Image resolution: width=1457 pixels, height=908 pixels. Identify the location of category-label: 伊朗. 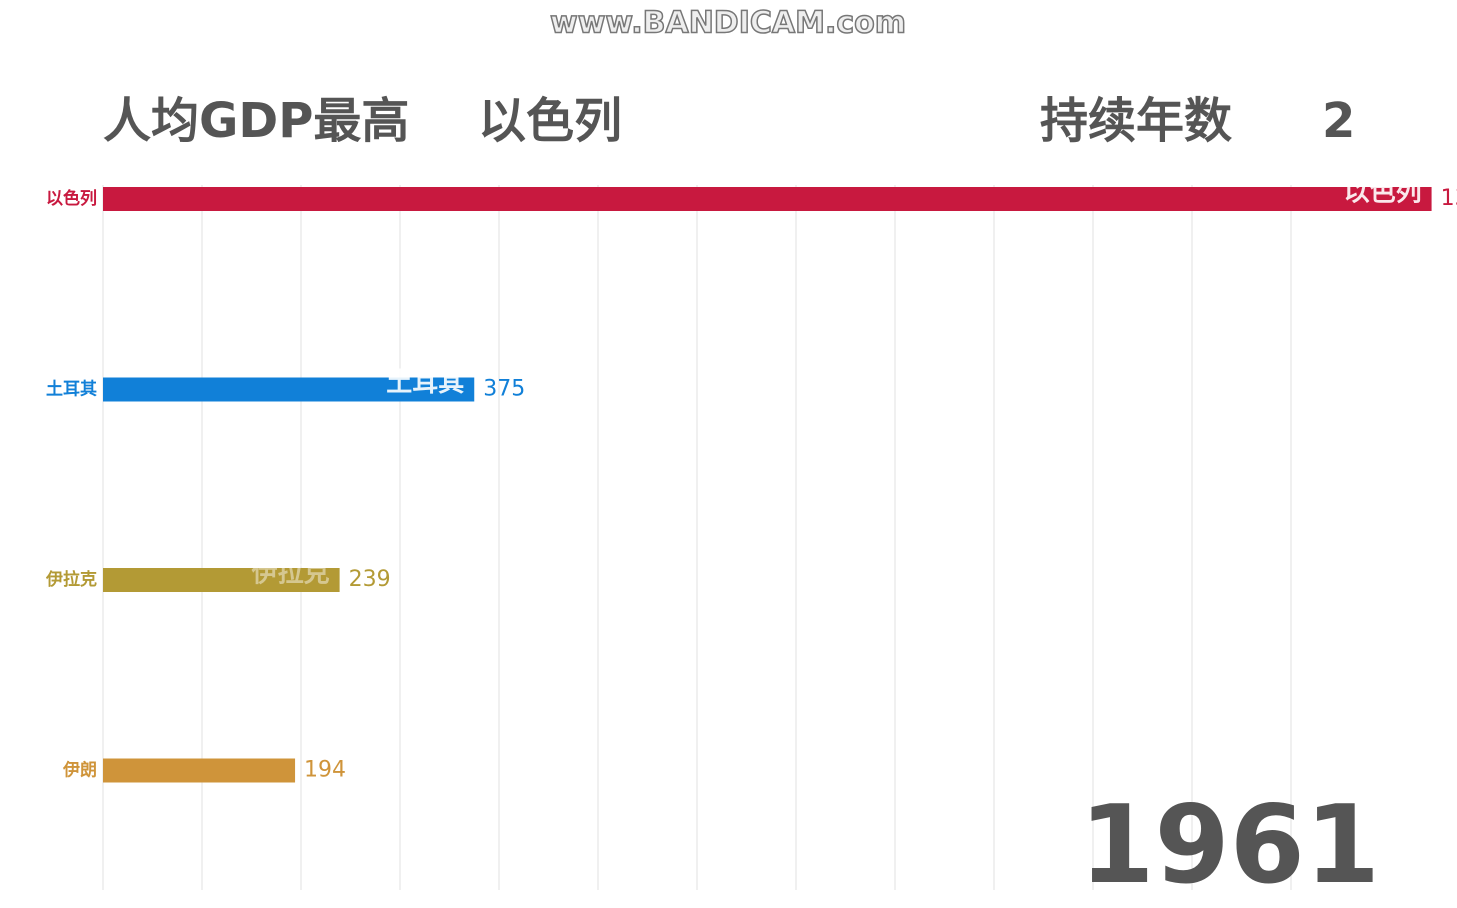
(79, 770).